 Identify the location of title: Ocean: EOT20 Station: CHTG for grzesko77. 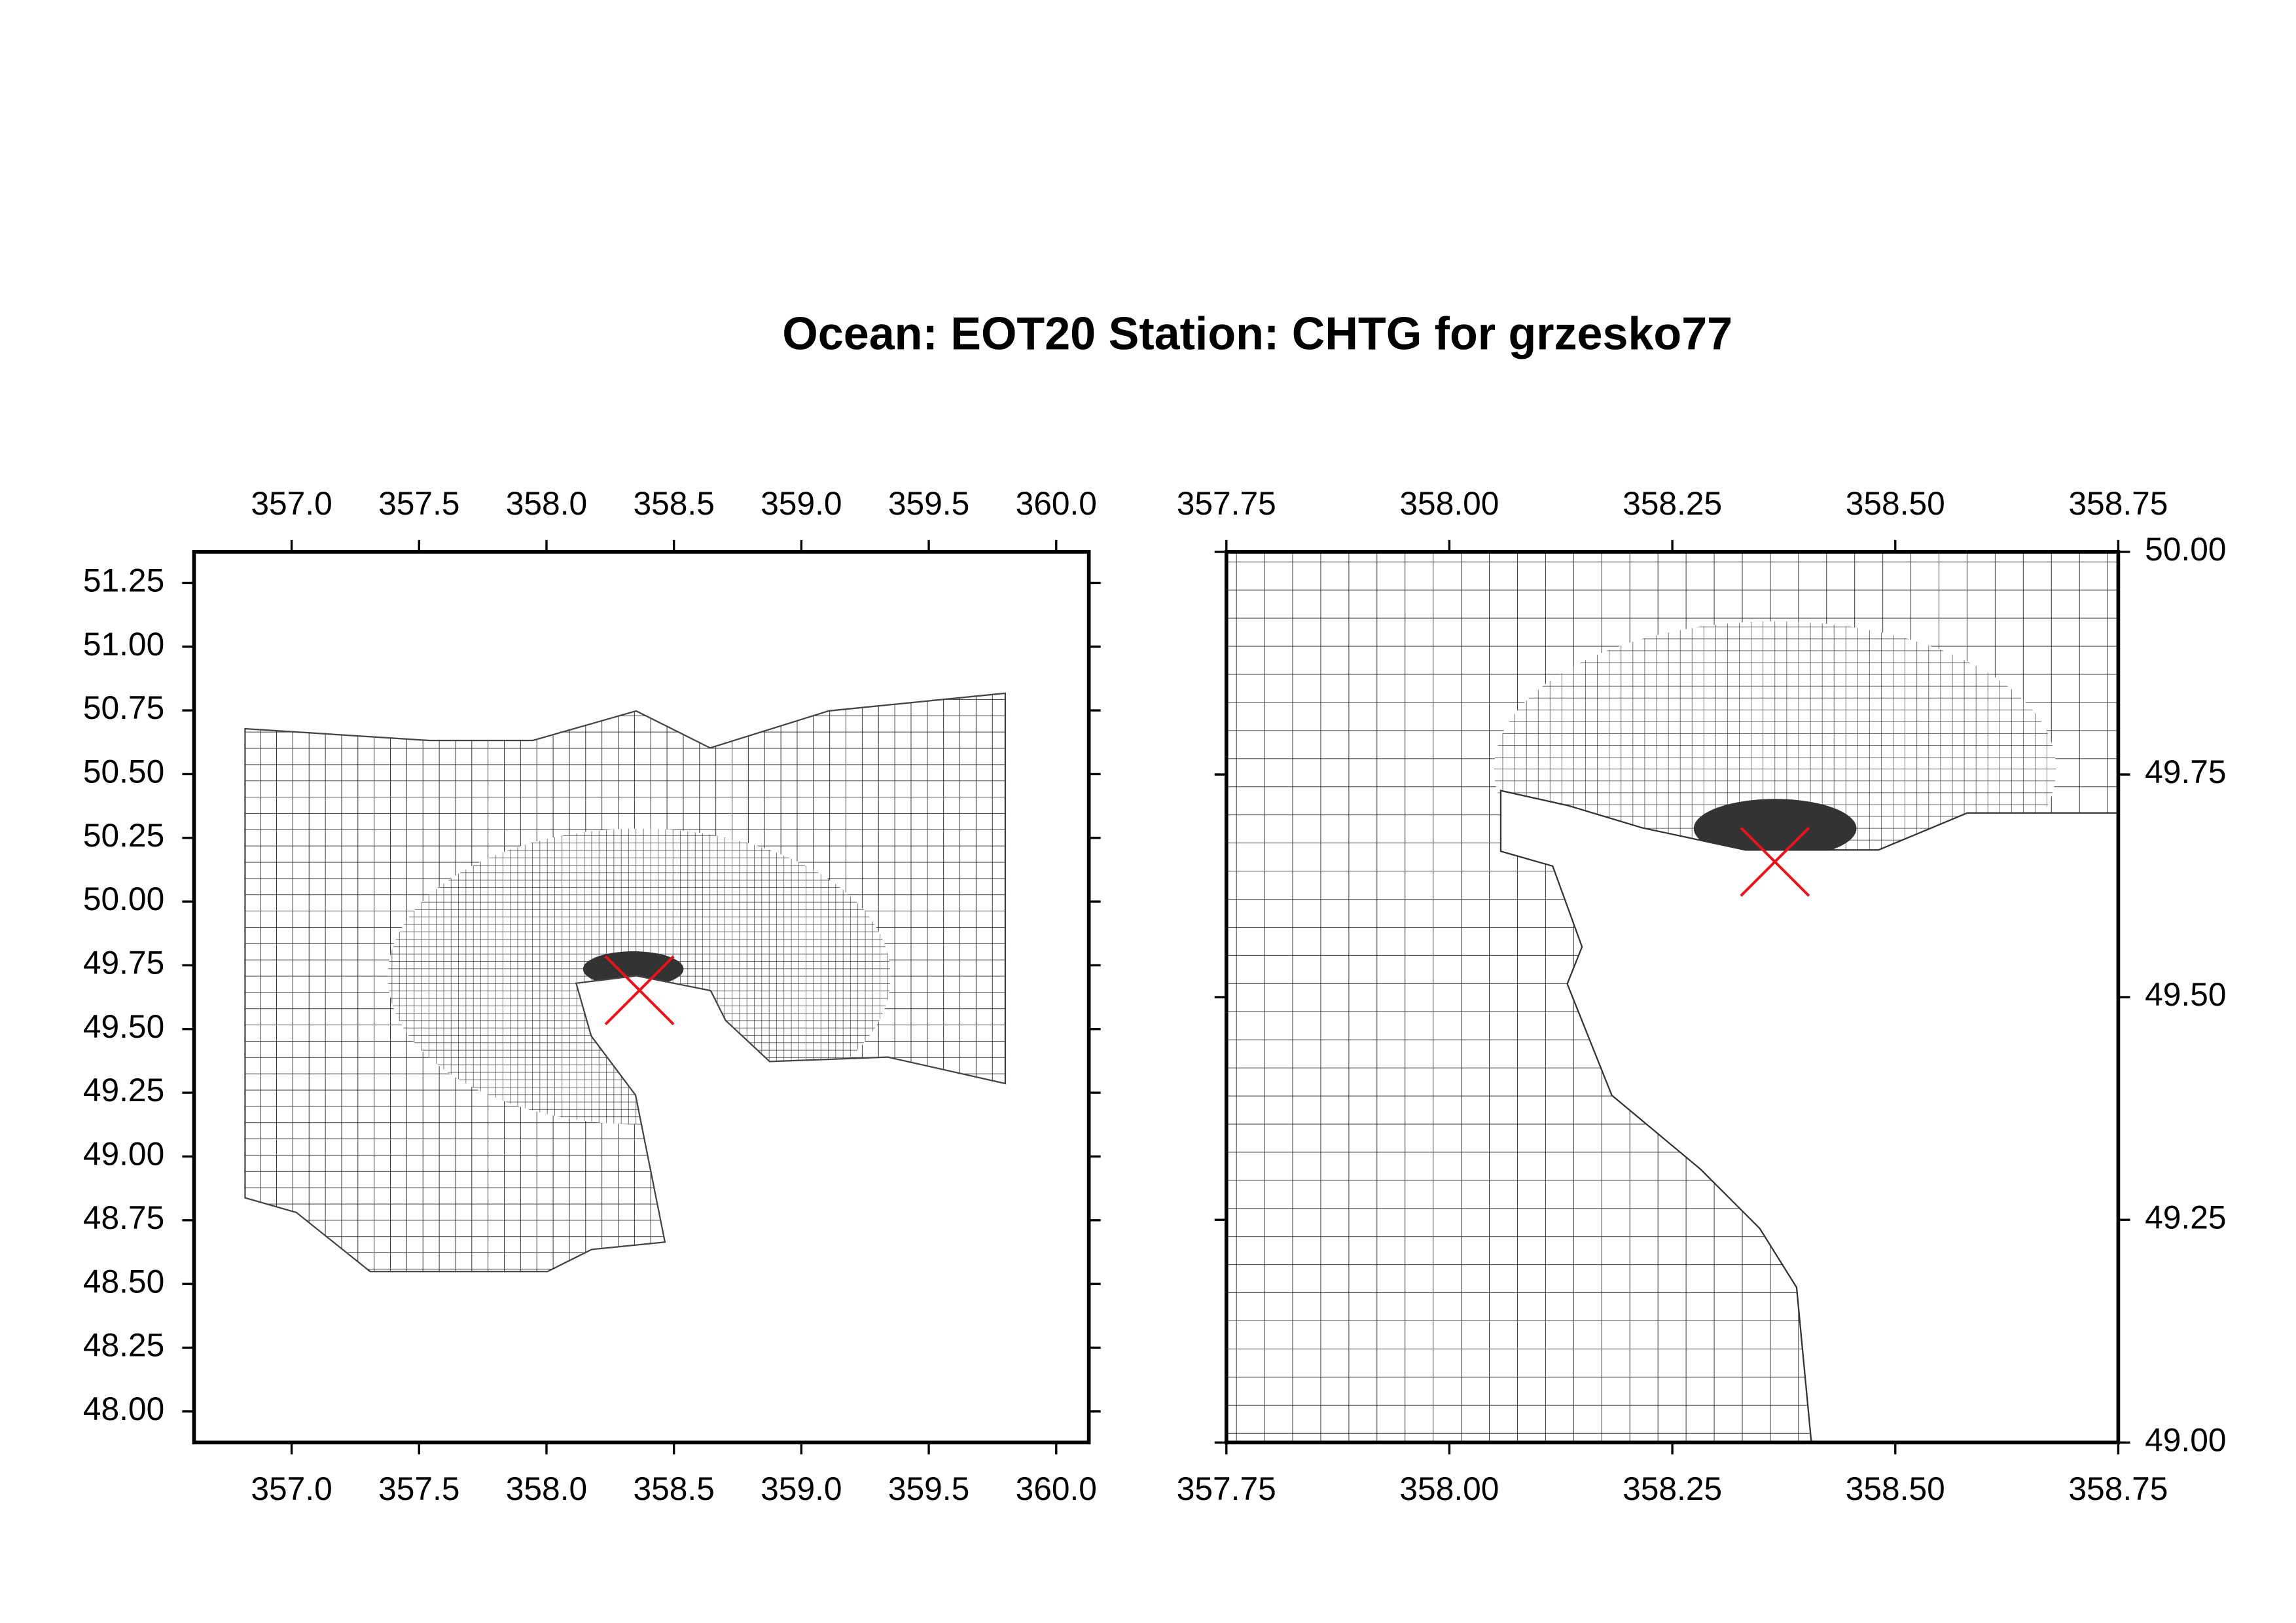
(1257, 333).